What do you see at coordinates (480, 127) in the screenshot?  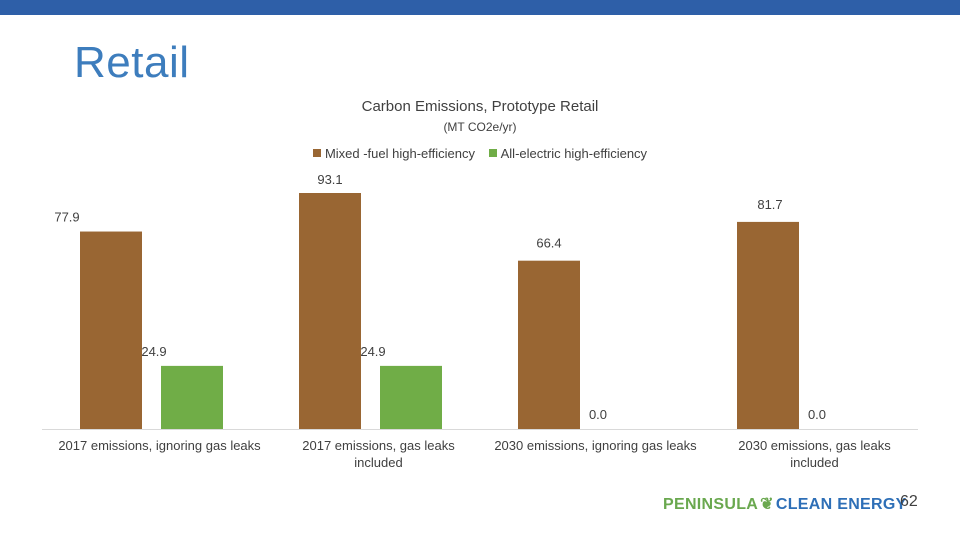 I see `chart-subtitle: (MT CO2e/yr)` at bounding box center [480, 127].